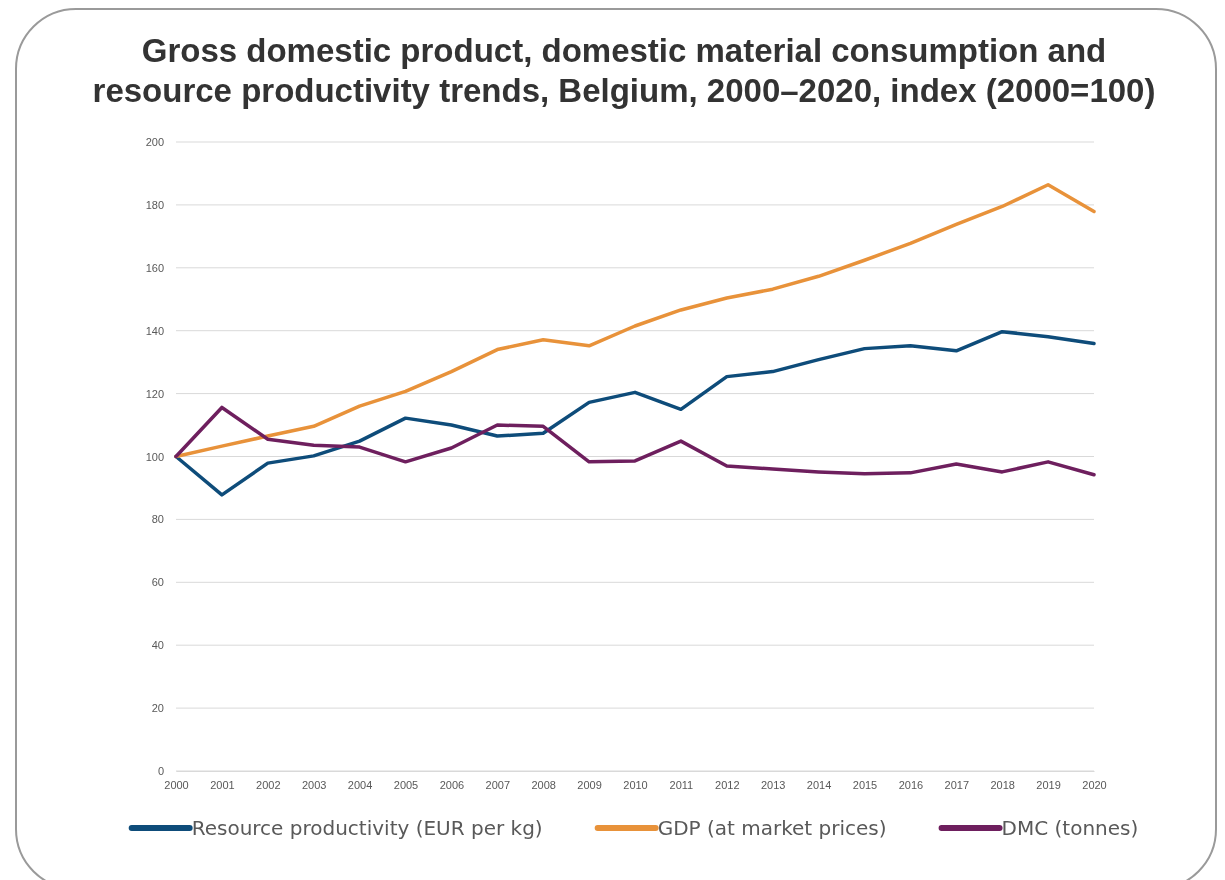 This screenshot has height=880, width=1225. I want to click on x-tick-label: 2002, so click(268, 784).